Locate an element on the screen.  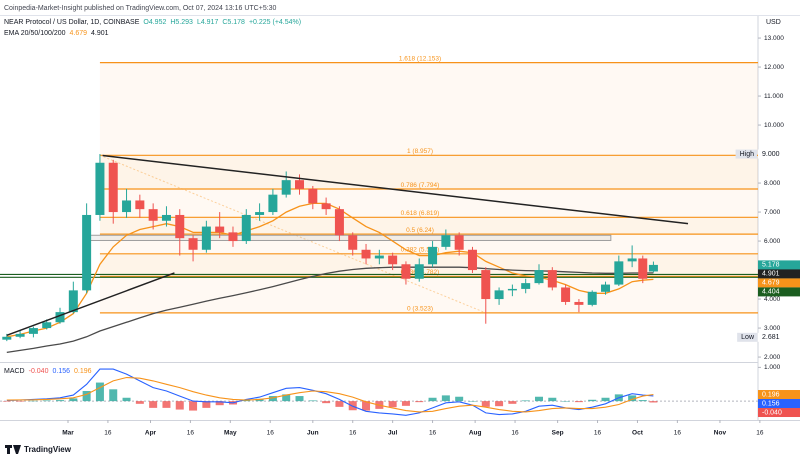
price-tag: 2.681 Low is located at coordinates (768, 337).